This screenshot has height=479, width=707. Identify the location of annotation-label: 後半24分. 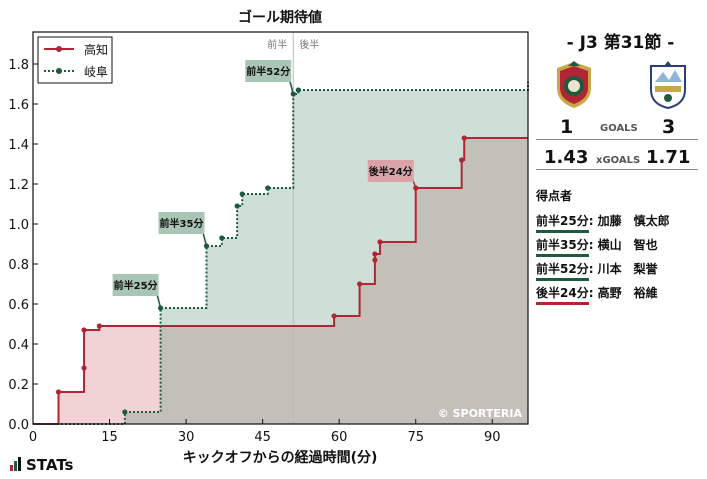
(391, 171).